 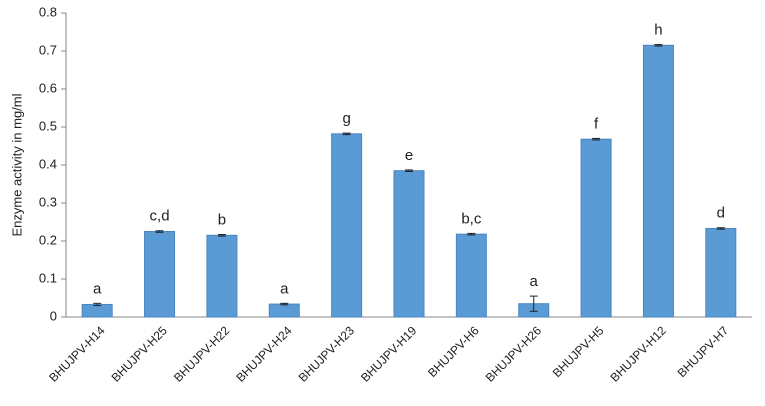 What do you see at coordinates (409, 155) in the screenshot?
I see `significance-letter: e` at bounding box center [409, 155].